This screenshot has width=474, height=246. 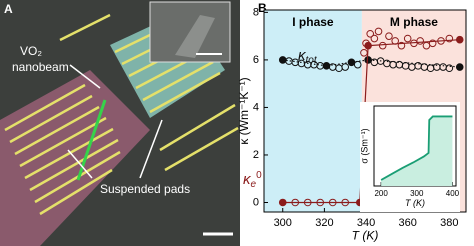 I want to click on y-tick-label: 0, so click(x=256, y=202).